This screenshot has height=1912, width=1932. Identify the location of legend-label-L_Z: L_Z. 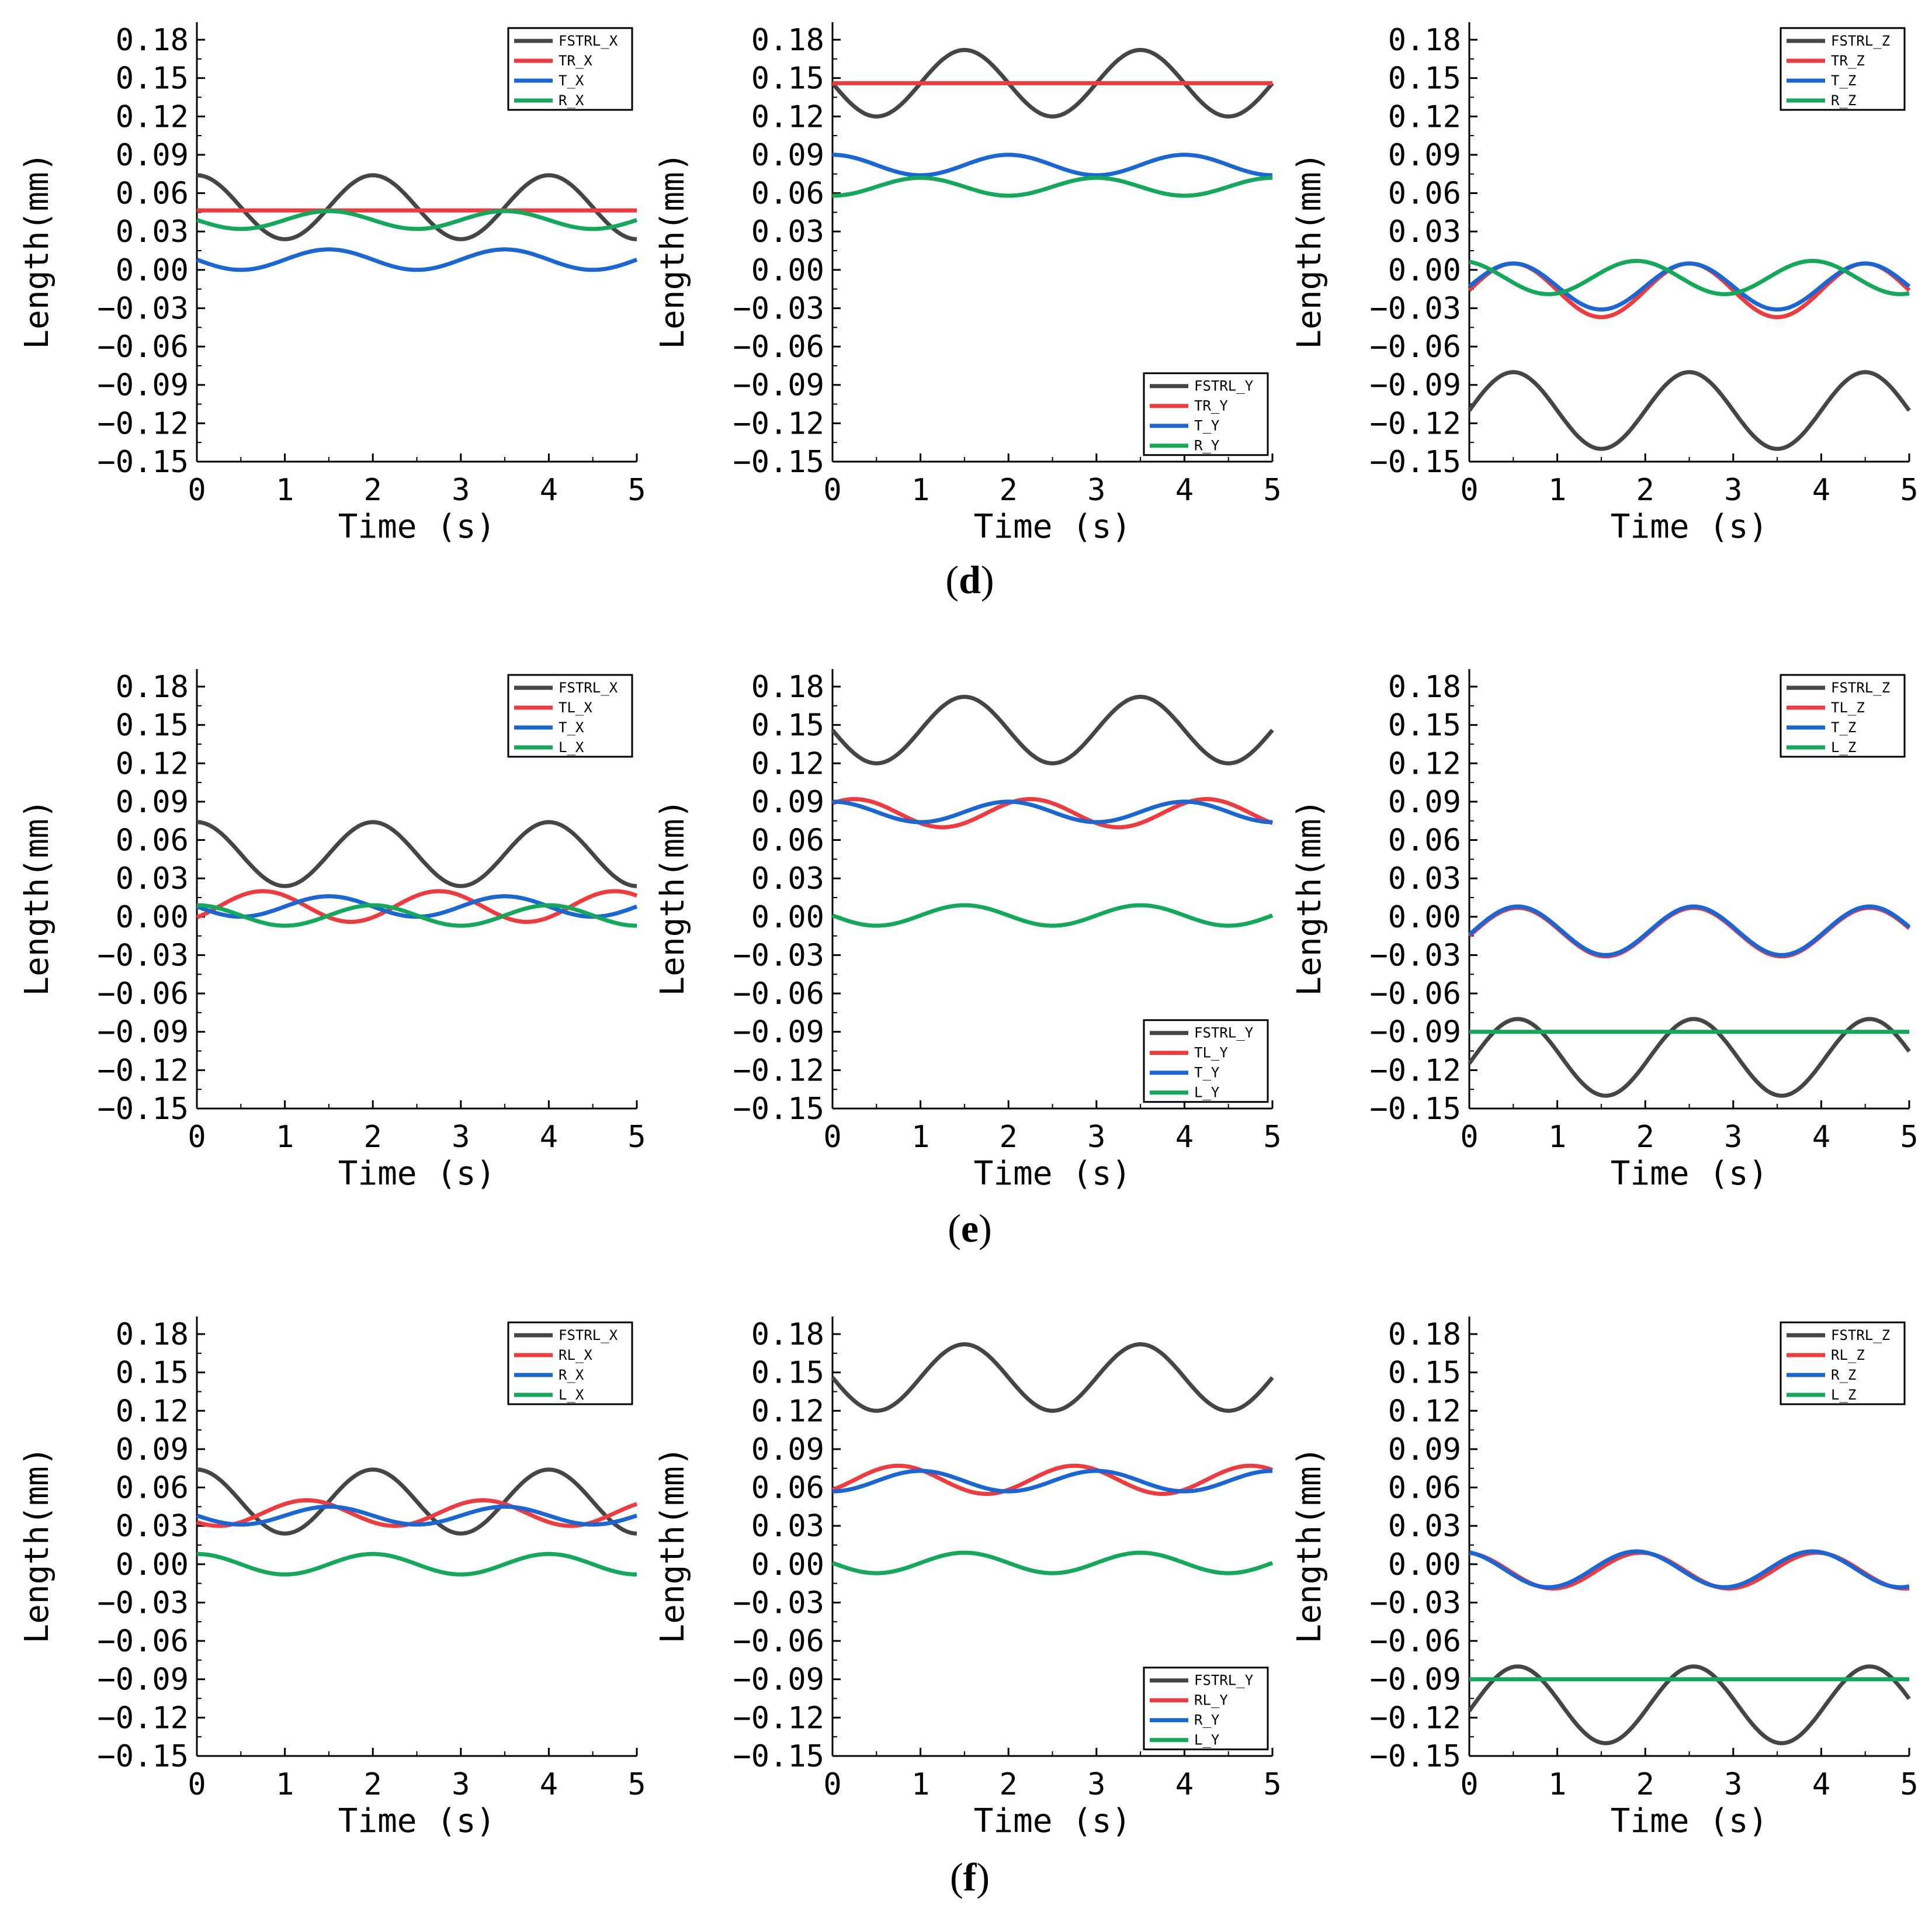
(1843, 747).